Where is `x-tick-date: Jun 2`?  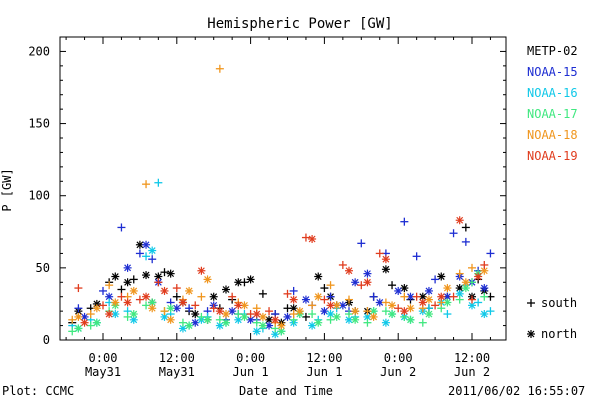 x-tick-date: Jun 2 is located at coordinates (398, 372).